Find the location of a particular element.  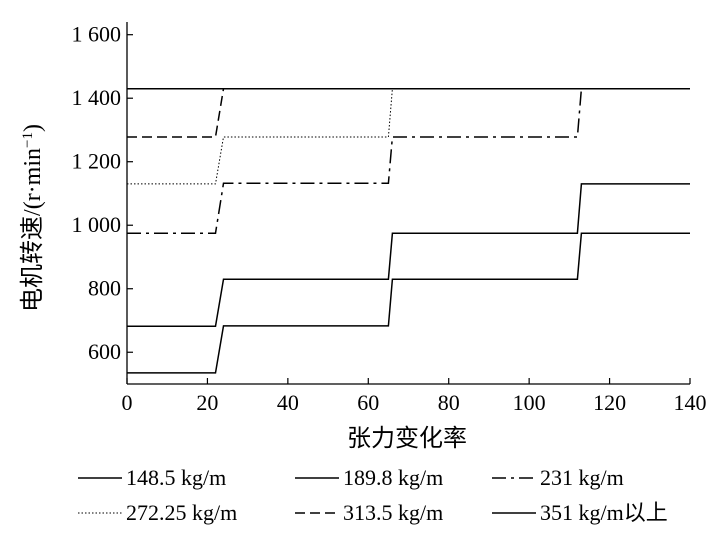

y-tick-label: 1 400 is located at coordinates (97, 97).